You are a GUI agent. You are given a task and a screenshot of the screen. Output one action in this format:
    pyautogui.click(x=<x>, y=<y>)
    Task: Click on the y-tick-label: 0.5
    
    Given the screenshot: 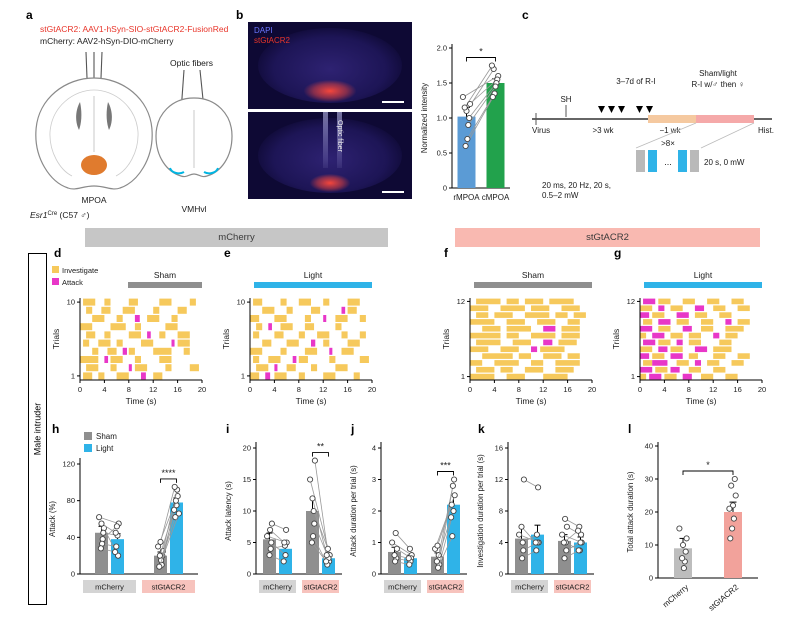 What is the action you would take?
    pyautogui.click(x=442, y=153)
    